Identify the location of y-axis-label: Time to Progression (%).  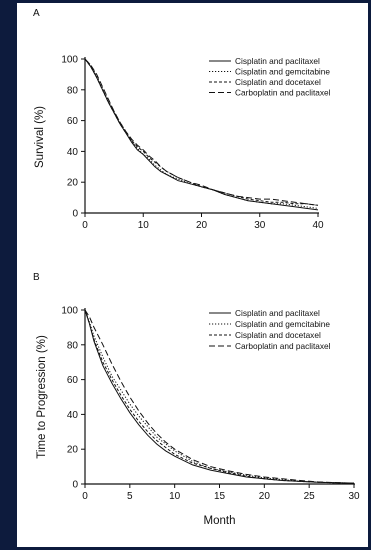
(42, 397).